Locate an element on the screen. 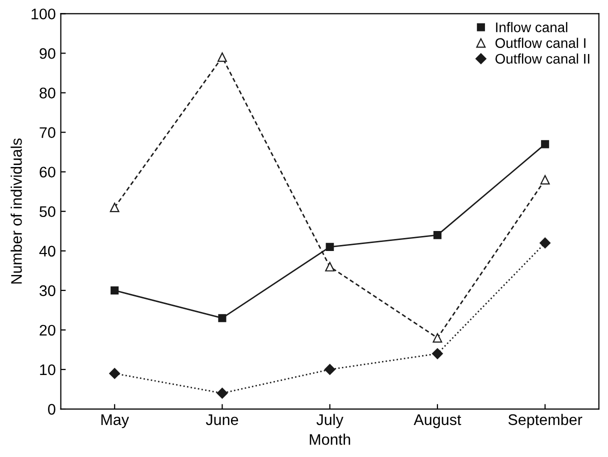 The height and width of the screenshot is (457, 608). x-tick-label: August is located at coordinates (438, 421).